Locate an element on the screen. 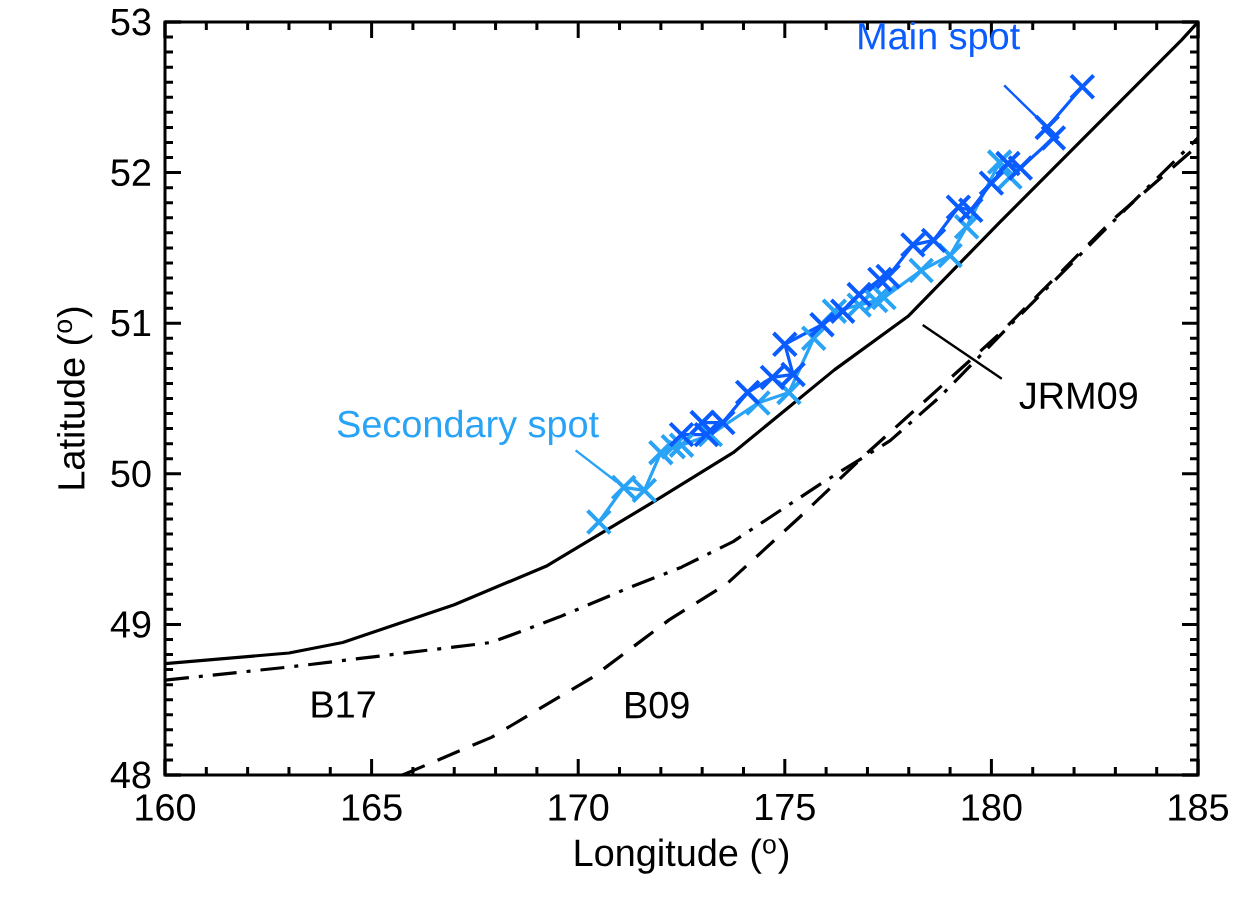 The image size is (1243, 900). x-tick-label: 180 is located at coordinates (992, 807).